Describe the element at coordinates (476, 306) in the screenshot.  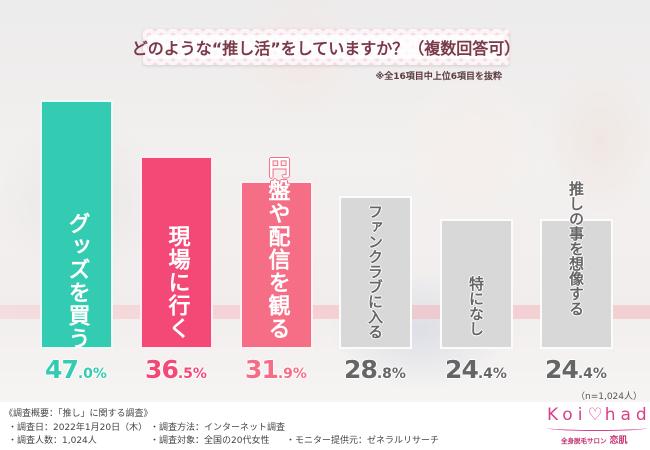
I see `bar-label: 特になし` at that location.